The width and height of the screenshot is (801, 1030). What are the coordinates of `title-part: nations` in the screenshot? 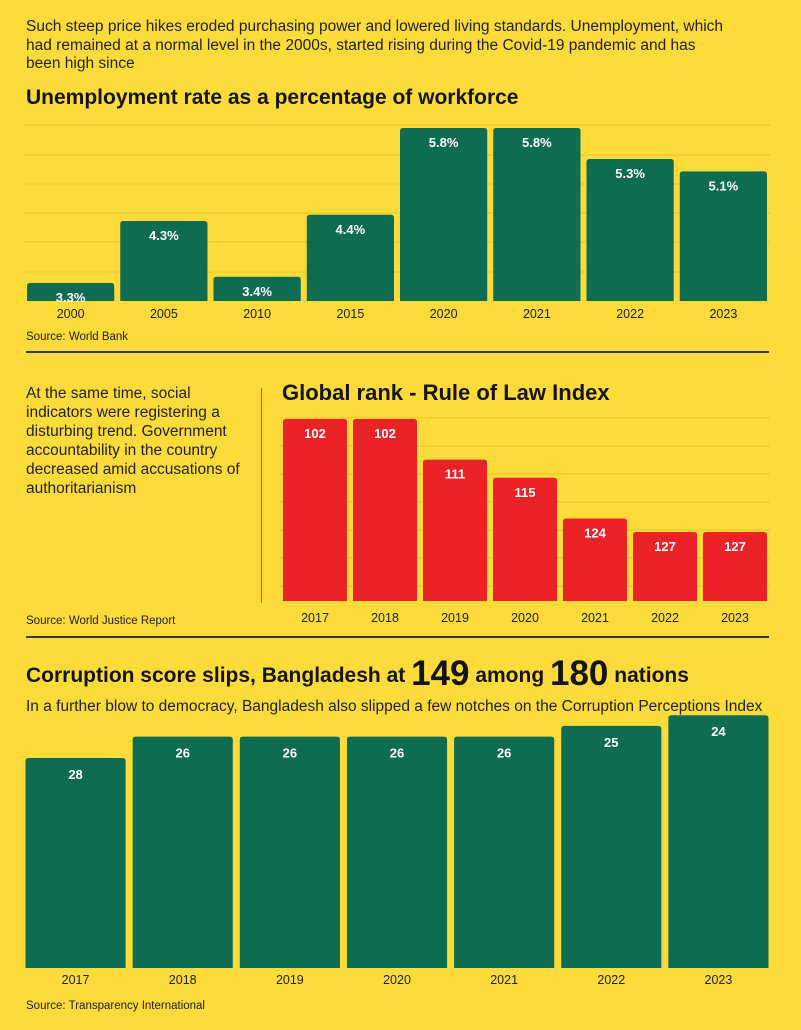 It's located at (648, 675).